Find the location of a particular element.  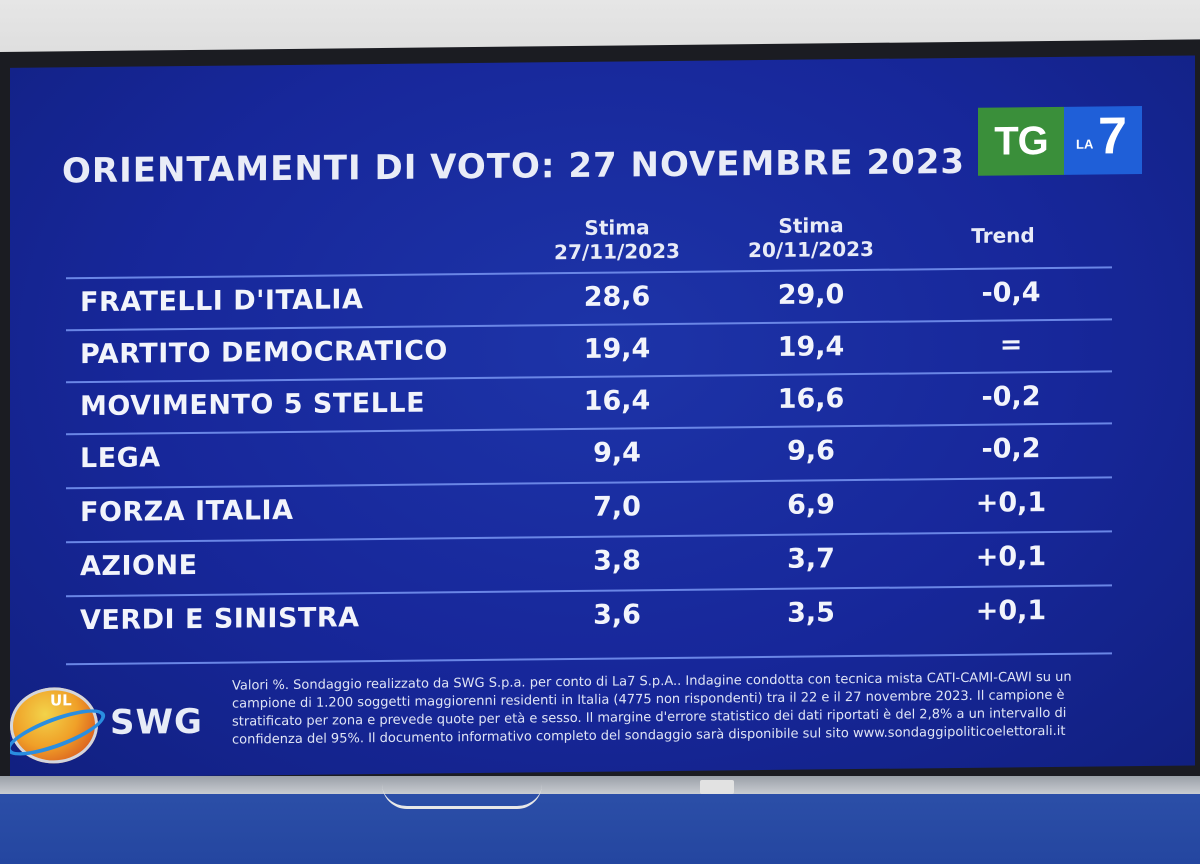

table-row: AZIONE 3,8 3,7 +0,1 is located at coordinates (589, 561).